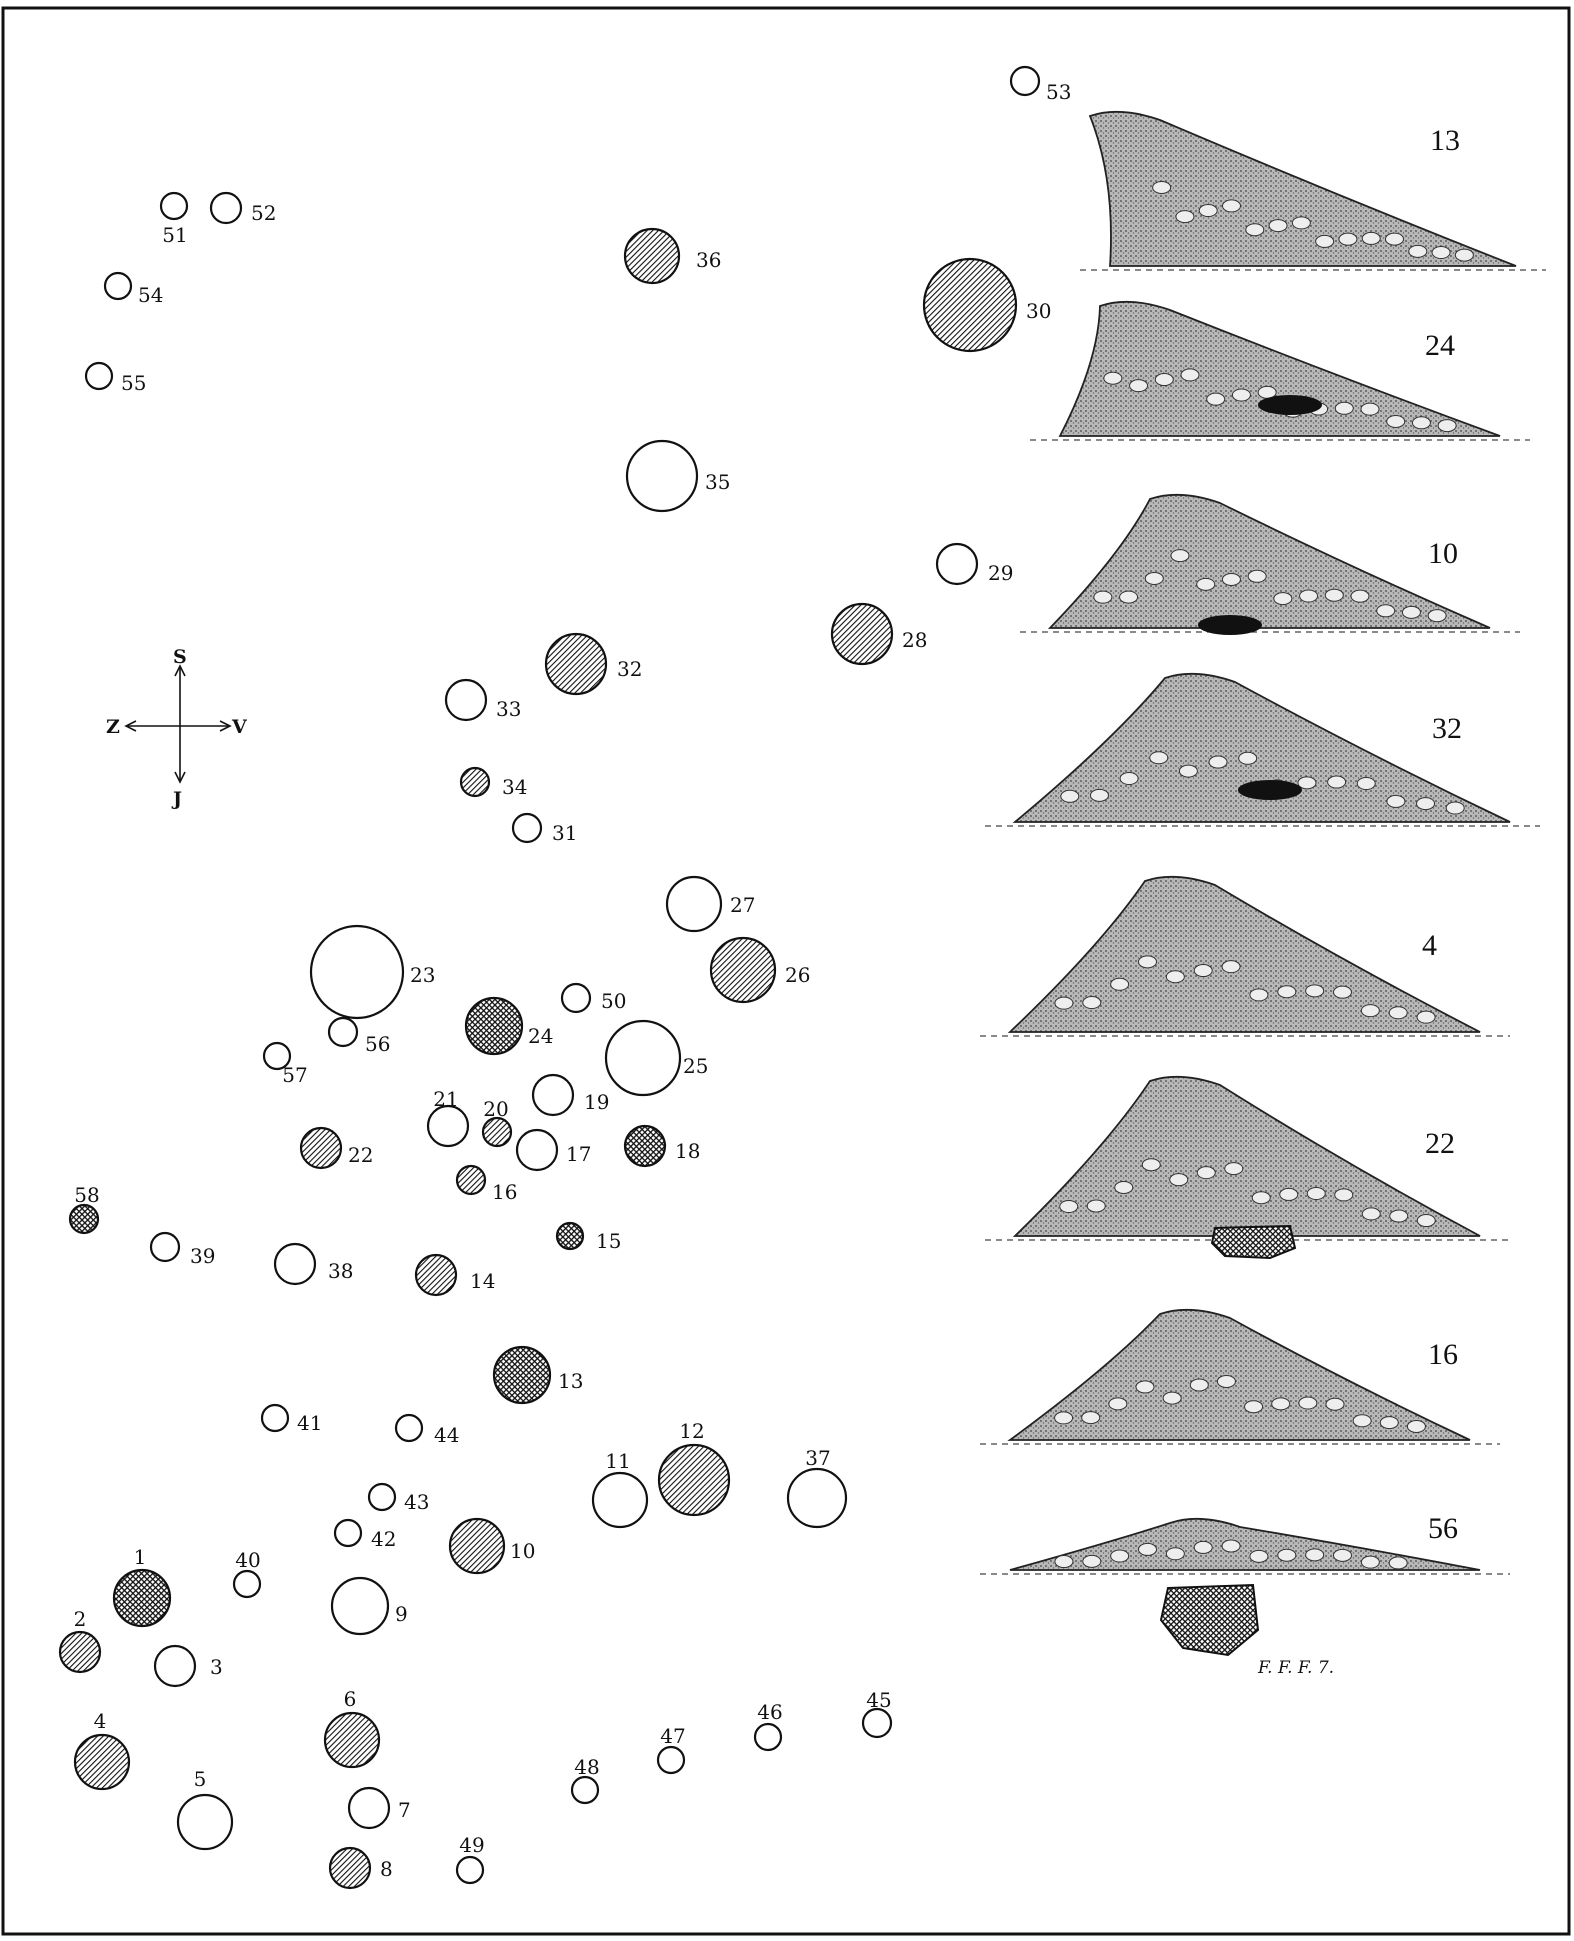 This screenshot has width=1574, height=1941. I want to click on tumulus-35-marker, so click(662, 476).